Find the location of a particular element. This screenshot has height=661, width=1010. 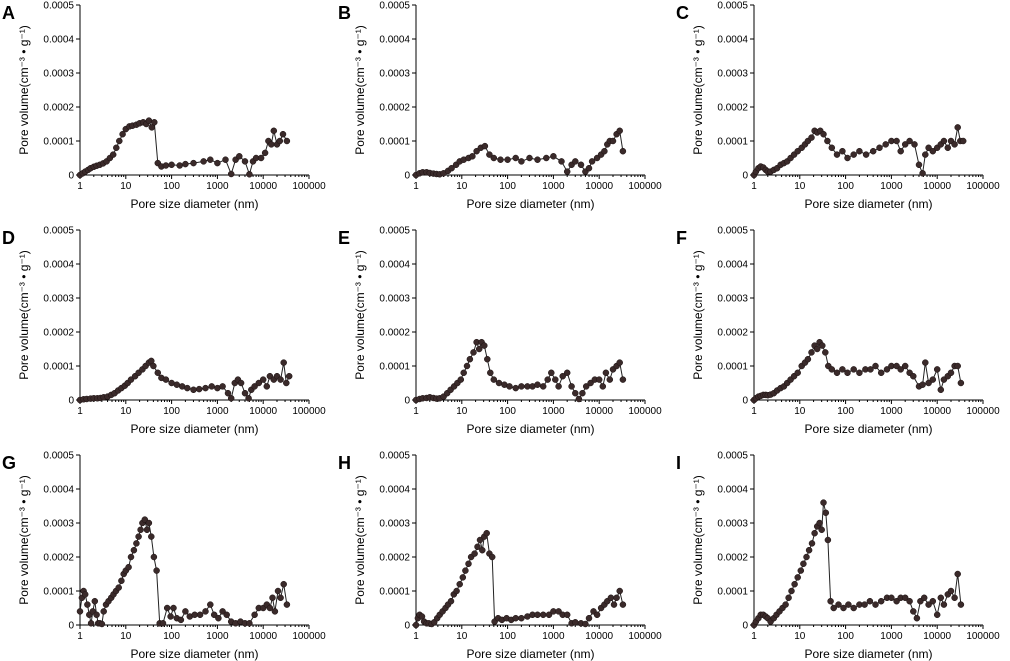

y-tick-label: 0 is located at coordinates (71, 626).